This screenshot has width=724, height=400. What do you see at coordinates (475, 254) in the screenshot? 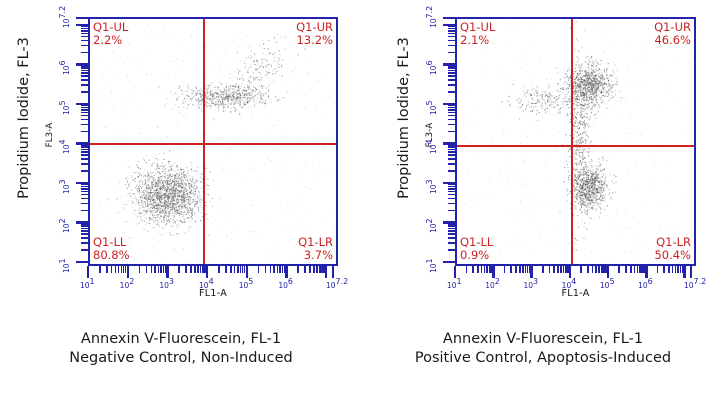
I see `quadrant-percent-ll-right: 0.9%` at bounding box center [475, 254].